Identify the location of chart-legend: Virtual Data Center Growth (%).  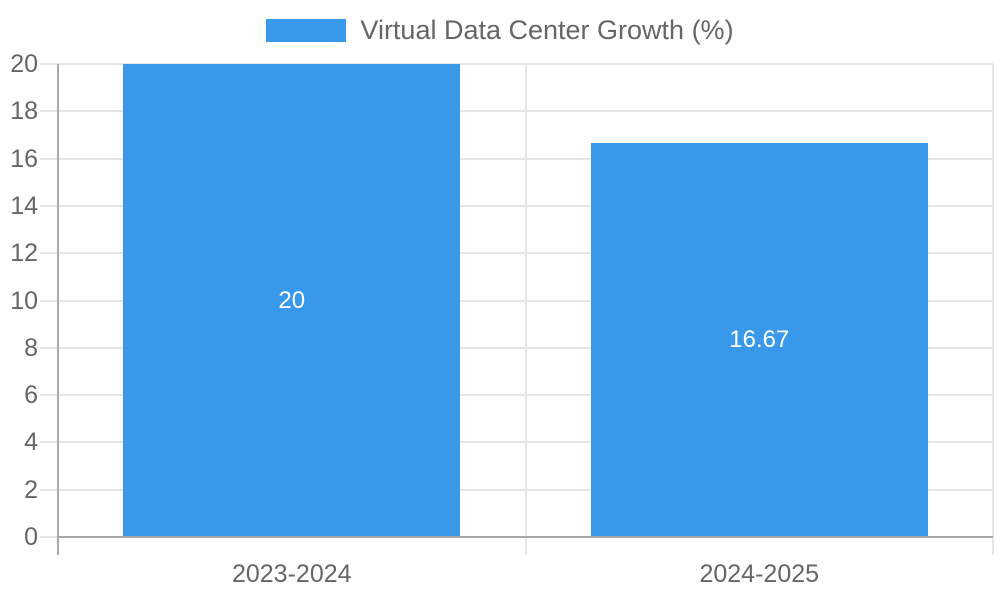
(500, 30).